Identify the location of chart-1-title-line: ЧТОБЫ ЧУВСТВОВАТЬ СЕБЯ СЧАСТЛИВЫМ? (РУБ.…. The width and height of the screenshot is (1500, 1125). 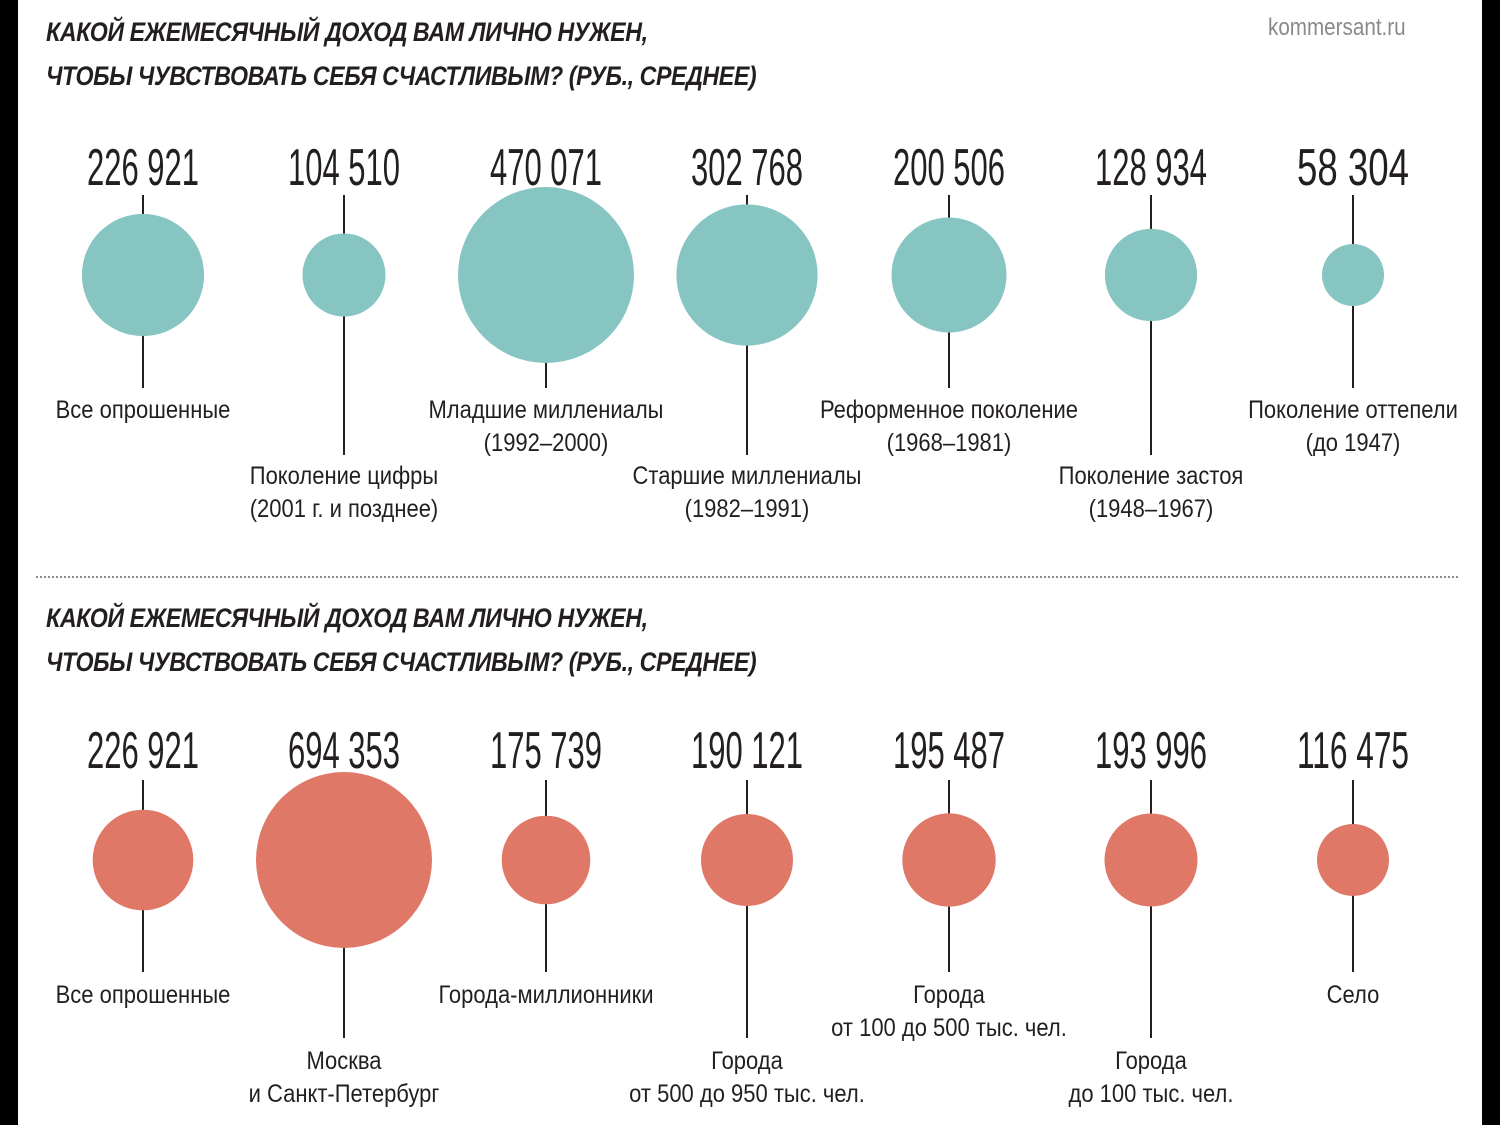
(401, 76).